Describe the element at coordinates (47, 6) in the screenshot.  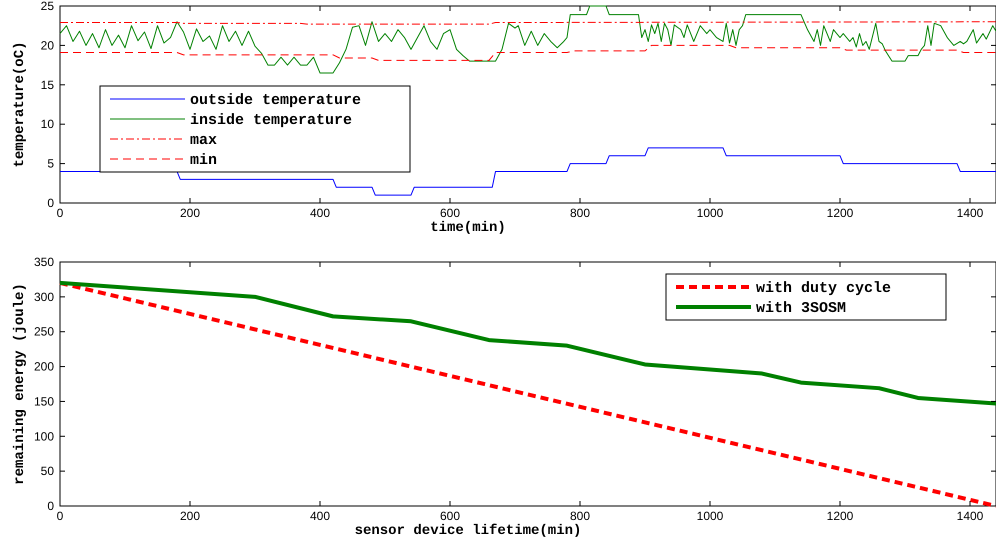
I see `y-tick-label: 25` at that location.